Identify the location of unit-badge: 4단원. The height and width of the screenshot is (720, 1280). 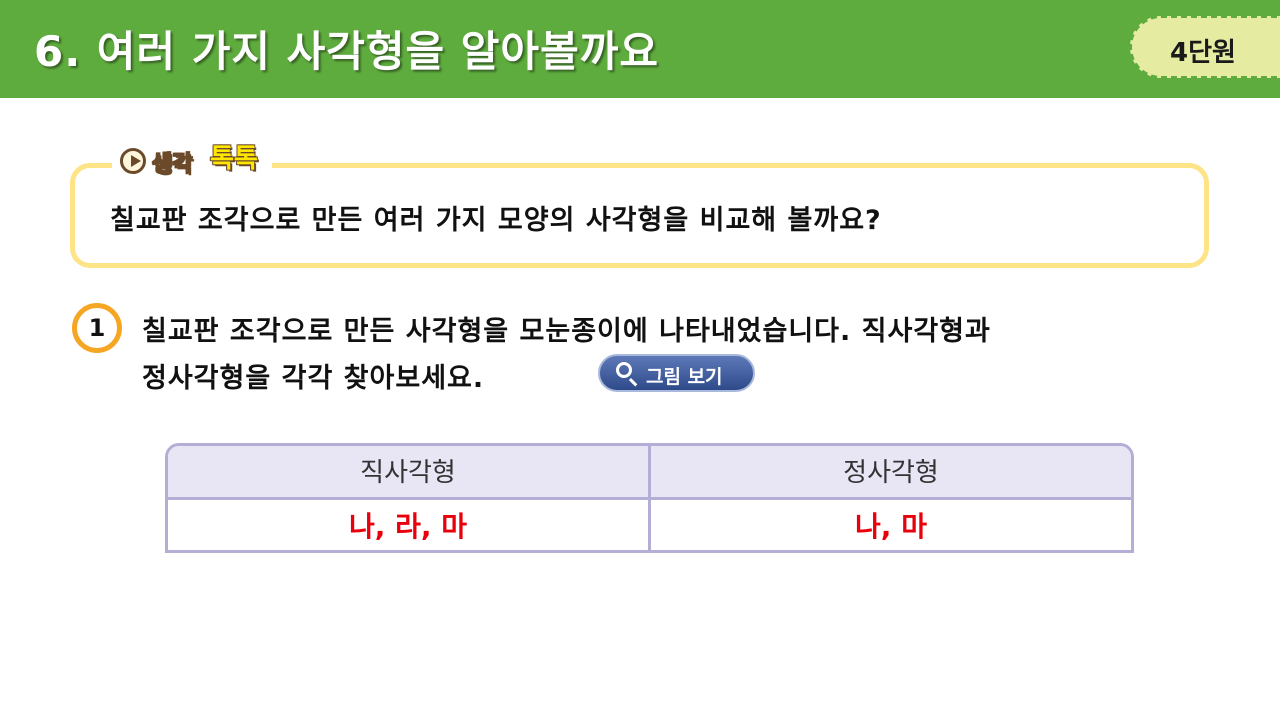
(1205, 47).